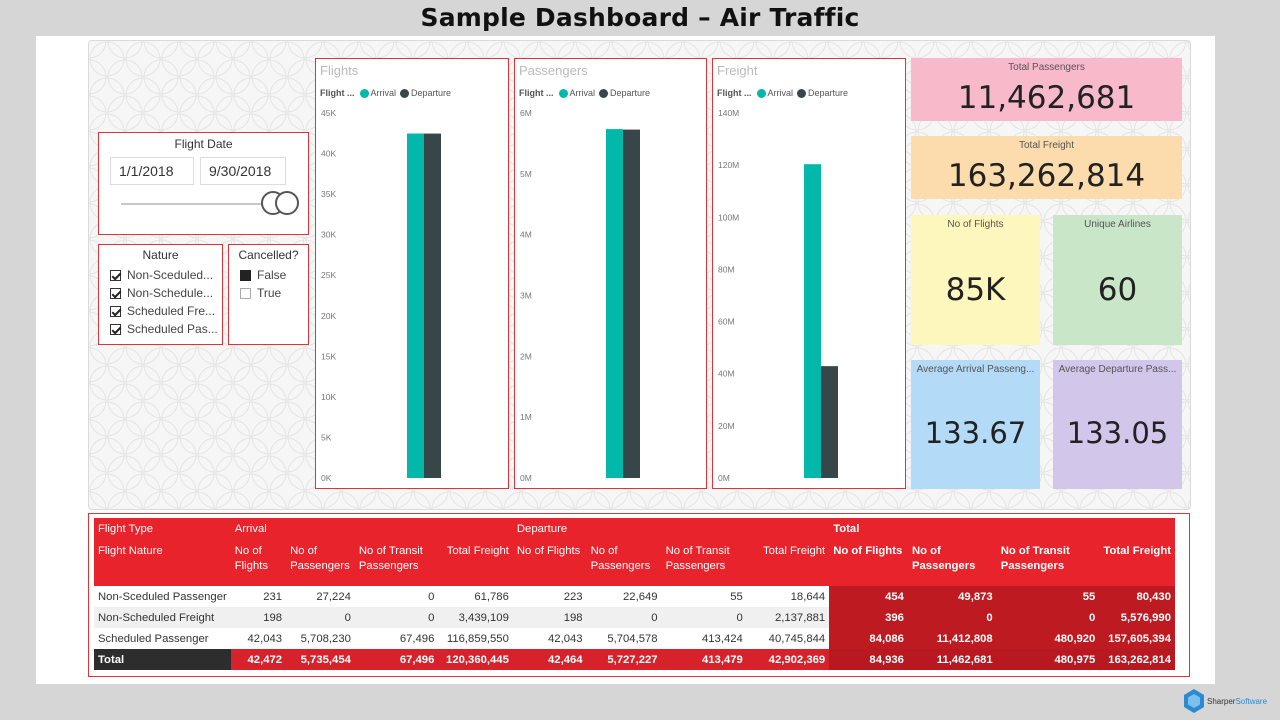 The width and height of the screenshot is (1280, 720). I want to click on no-of-flights-card: No of Flights 85K, so click(975, 280).